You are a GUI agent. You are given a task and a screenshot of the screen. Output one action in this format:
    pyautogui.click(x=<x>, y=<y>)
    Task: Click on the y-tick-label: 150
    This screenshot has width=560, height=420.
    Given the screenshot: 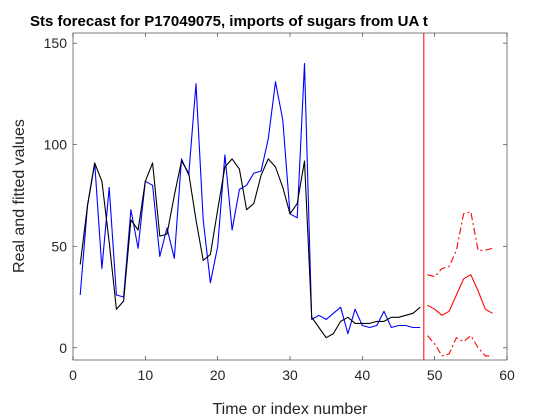 What is the action you would take?
    pyautogui.click(x=56, y=43)
    